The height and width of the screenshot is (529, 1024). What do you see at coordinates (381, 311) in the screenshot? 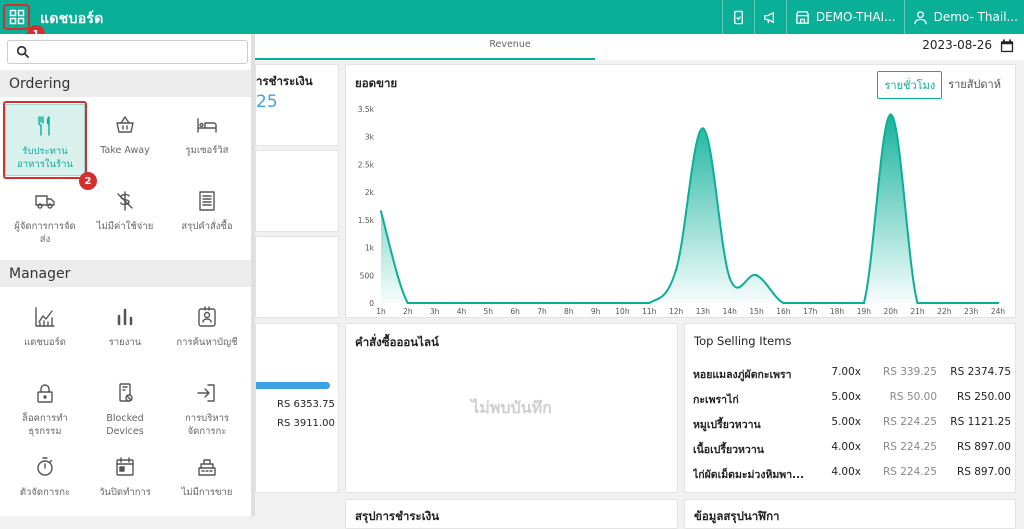
I see `x-tick-label: 1h` at bounding box center [381, 311].